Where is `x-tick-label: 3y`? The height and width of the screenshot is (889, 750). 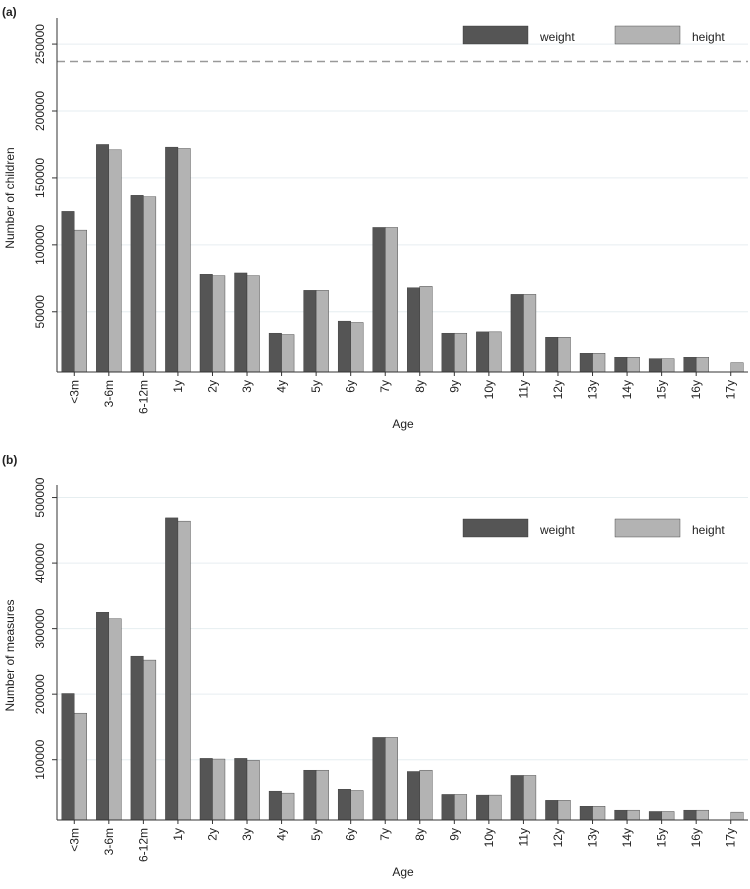
x-tick-label: 3y is located at coordinates (247, 386).